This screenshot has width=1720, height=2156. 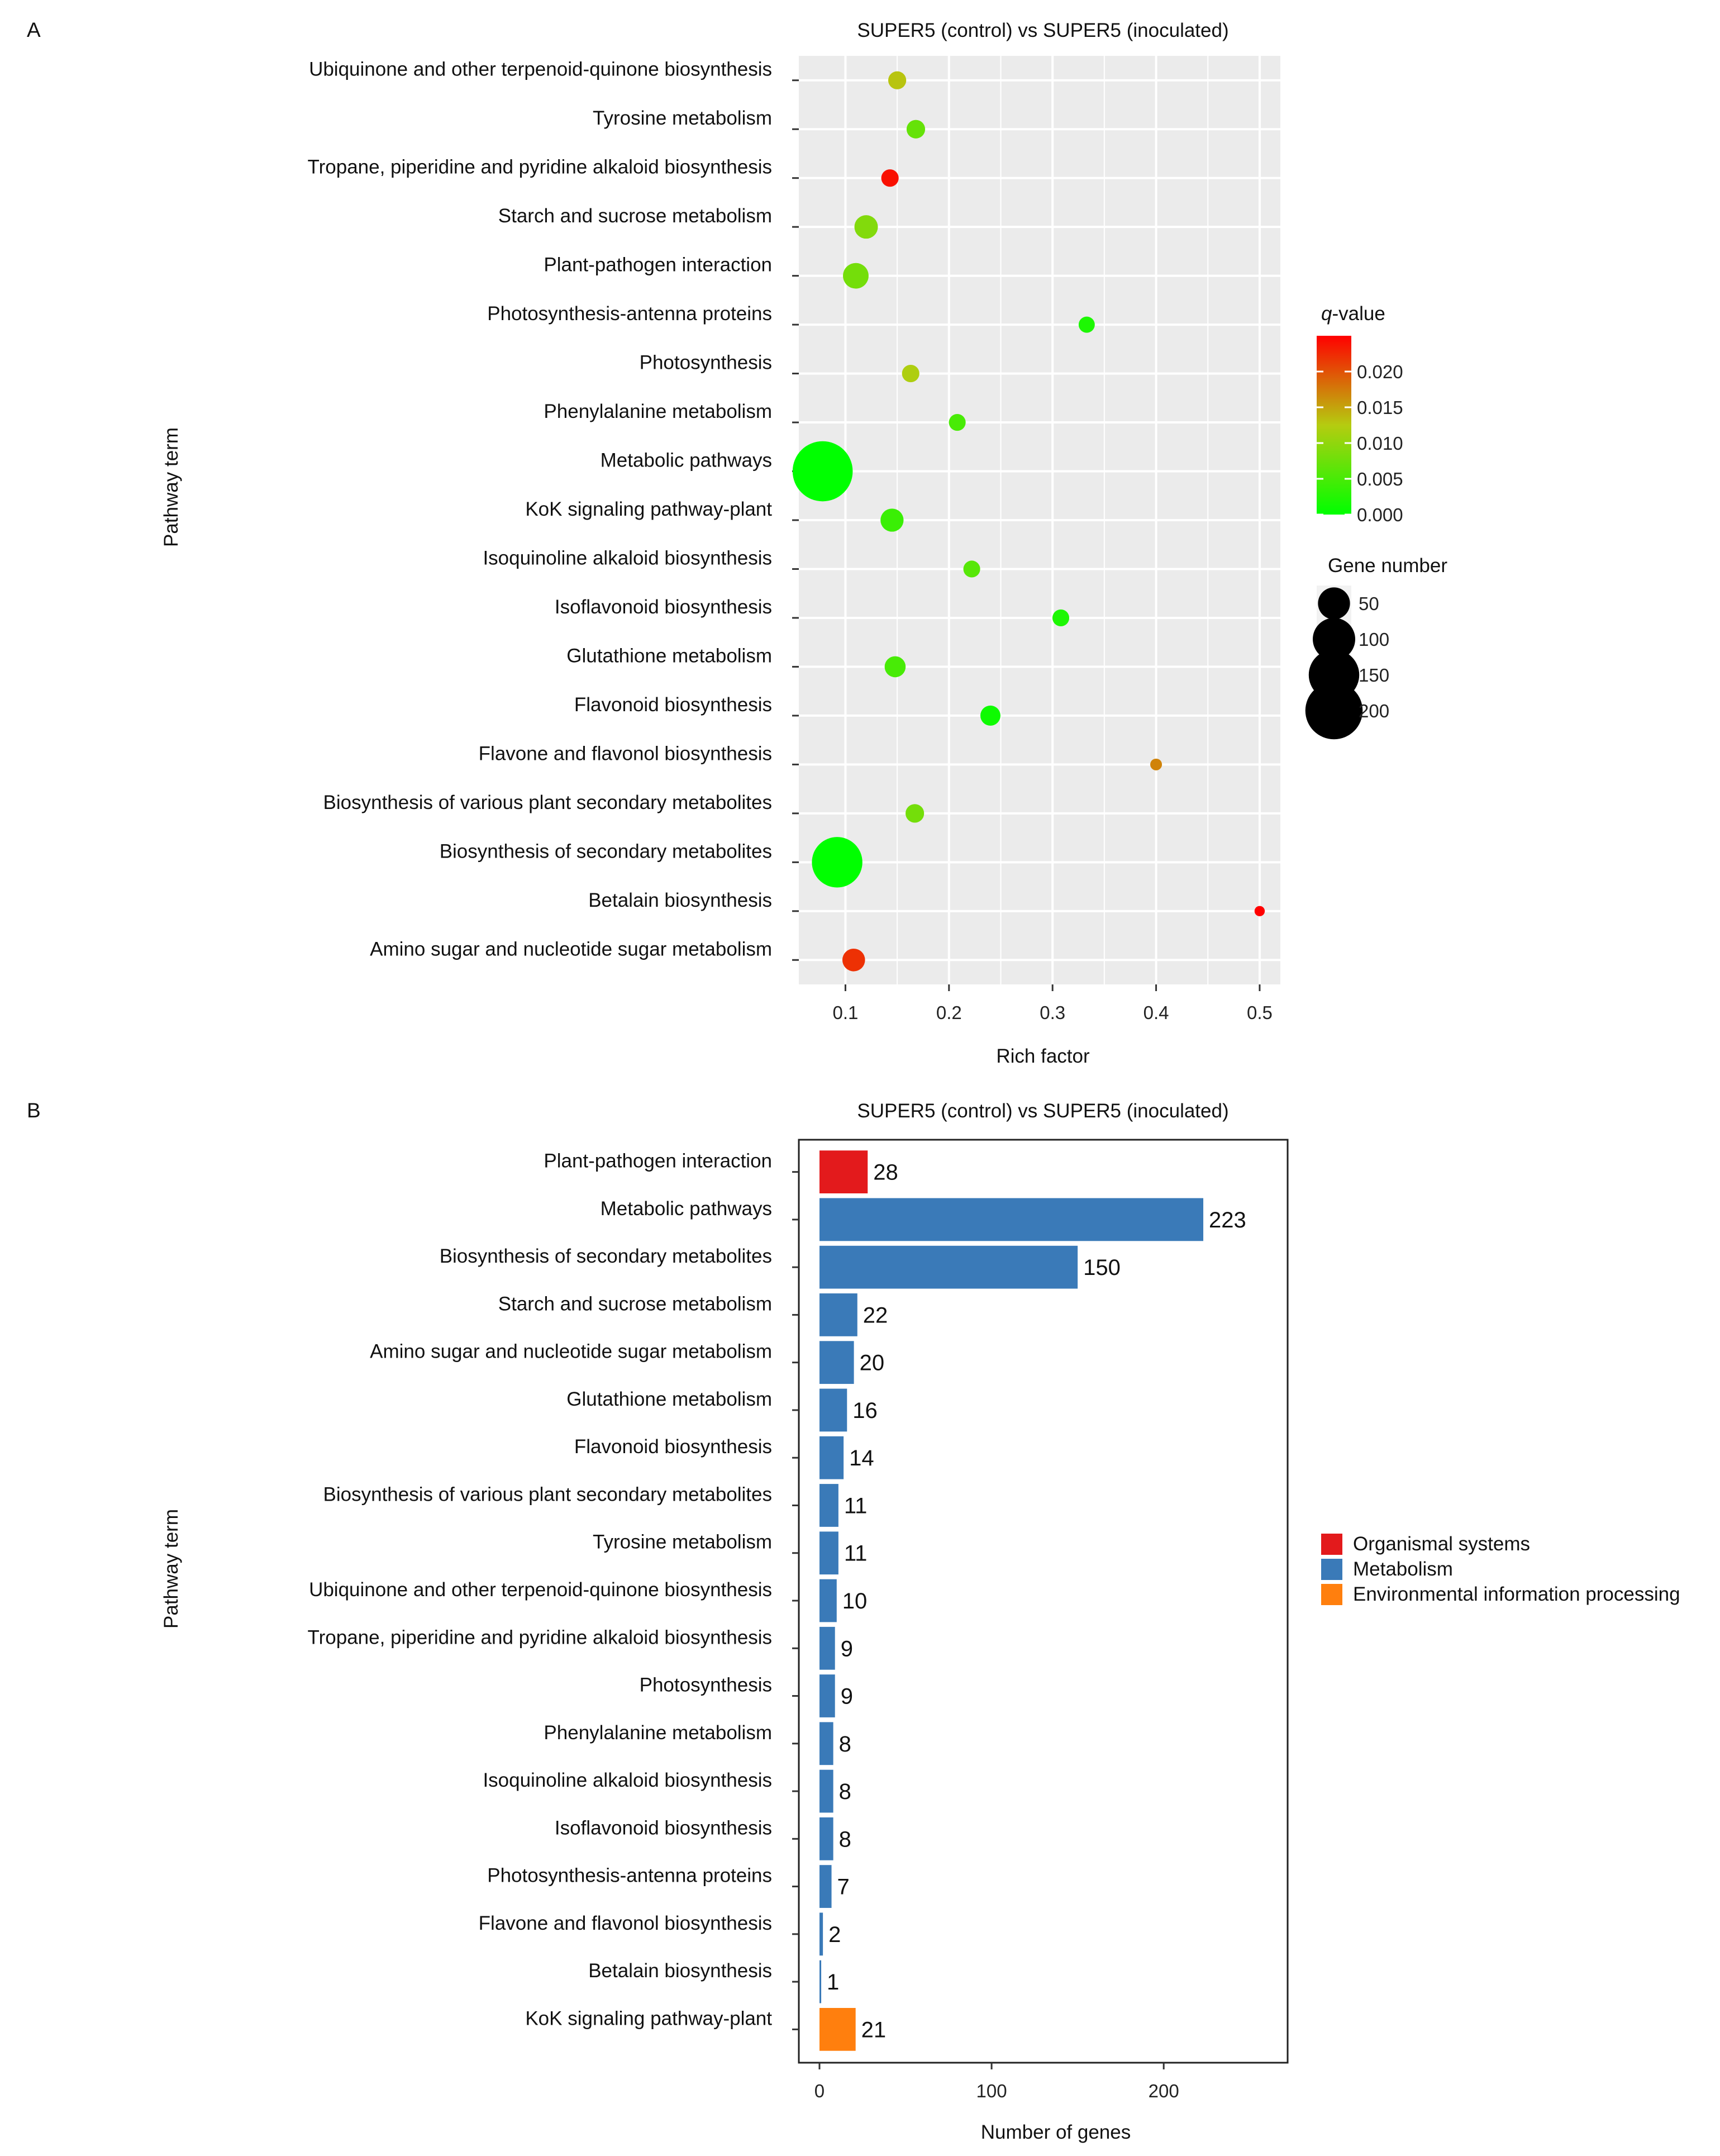 What do you see at coordinates (1369, 603) in the screenshot?
I see `gene-number-legend-label: 50` at bounding box center [1369, 603].